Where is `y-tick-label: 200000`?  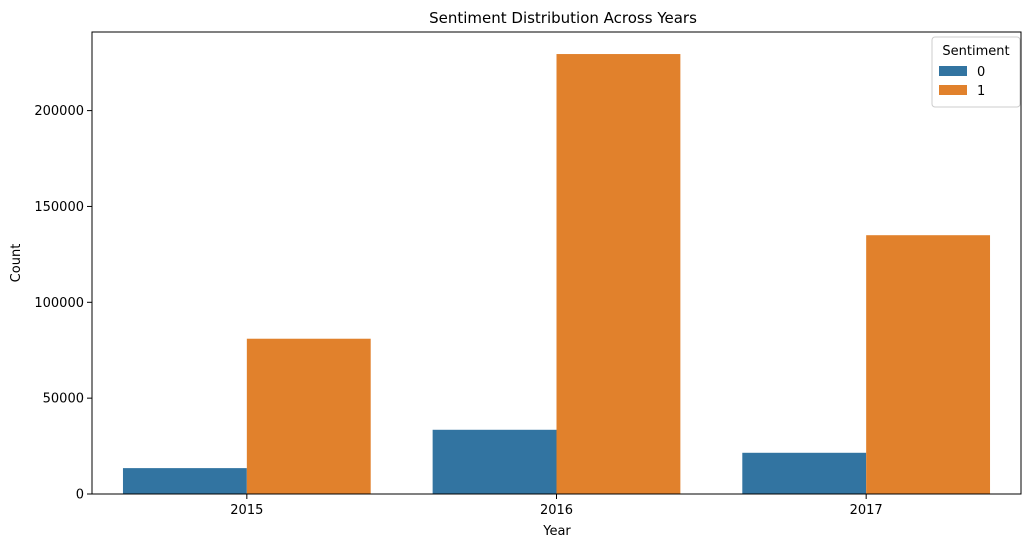 y-tick-label: 200000 is located at coordinates (59, 111).